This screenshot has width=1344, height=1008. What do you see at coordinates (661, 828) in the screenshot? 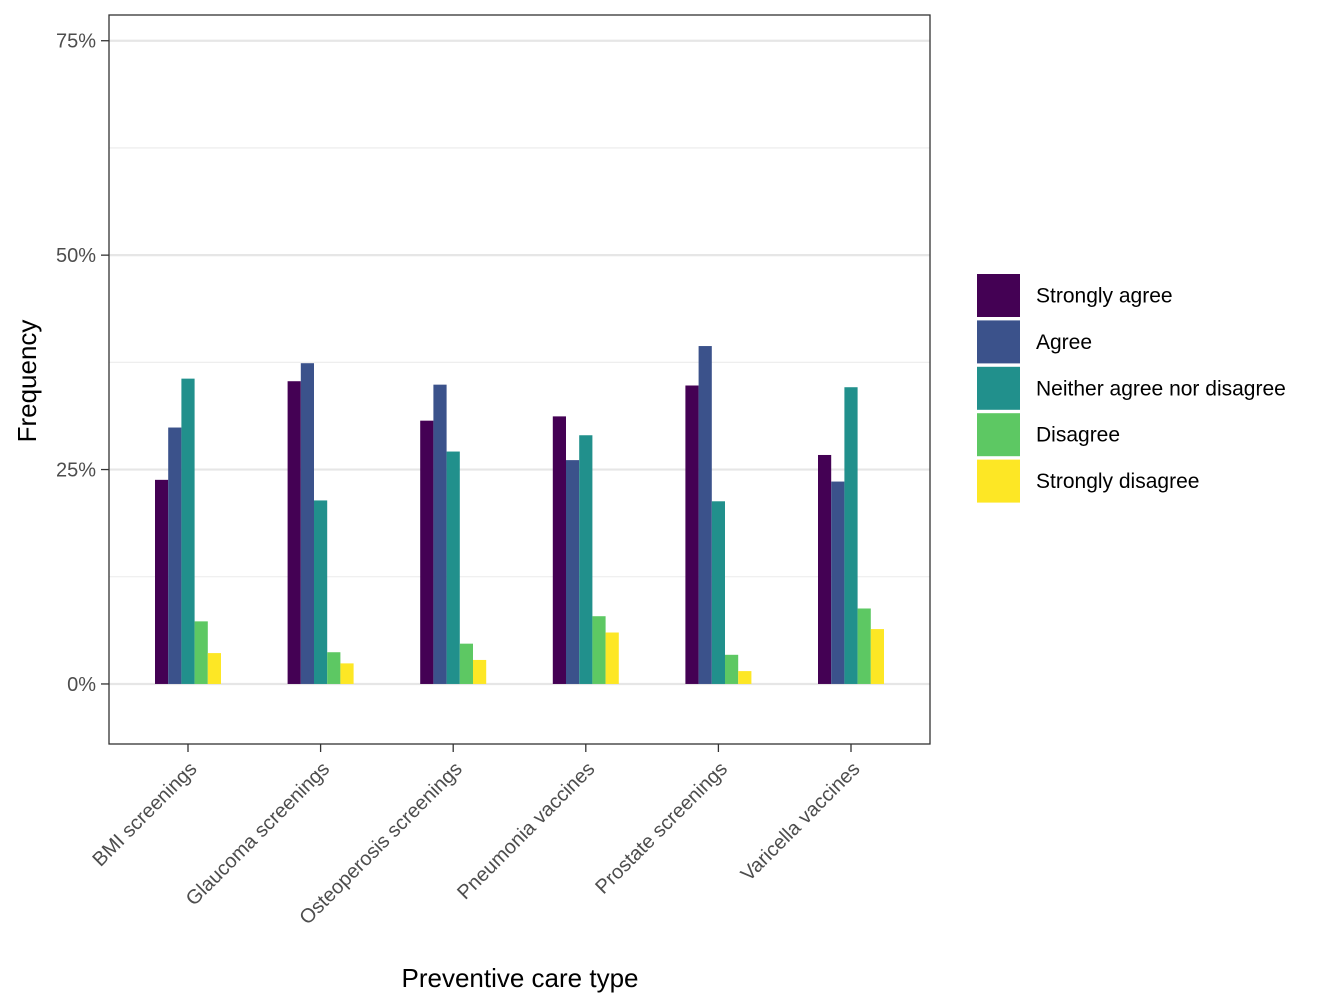
I see `x-tick-label: Prostate screenings` at bounding box center [661, 828].